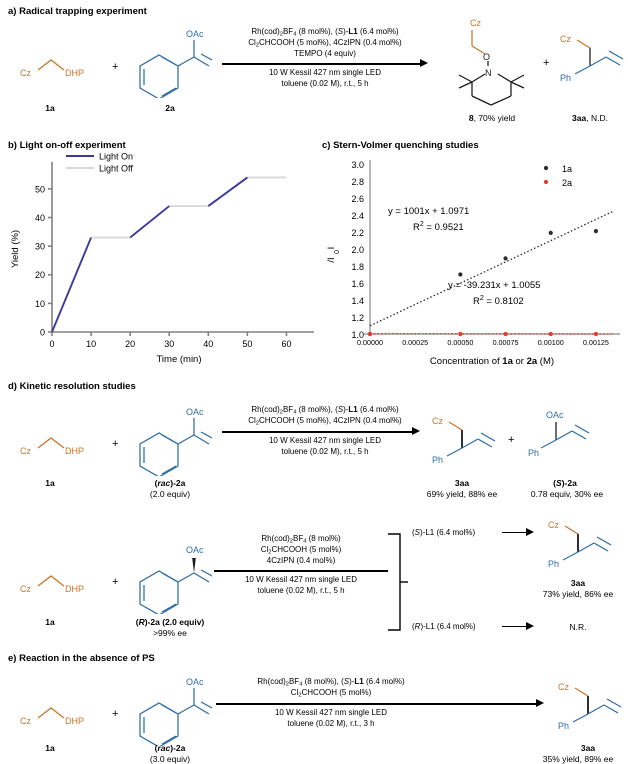 The height and width of the screenshot is (764, 628). I want to click on label-1a-panel-e: 1a, so click(50, 748).